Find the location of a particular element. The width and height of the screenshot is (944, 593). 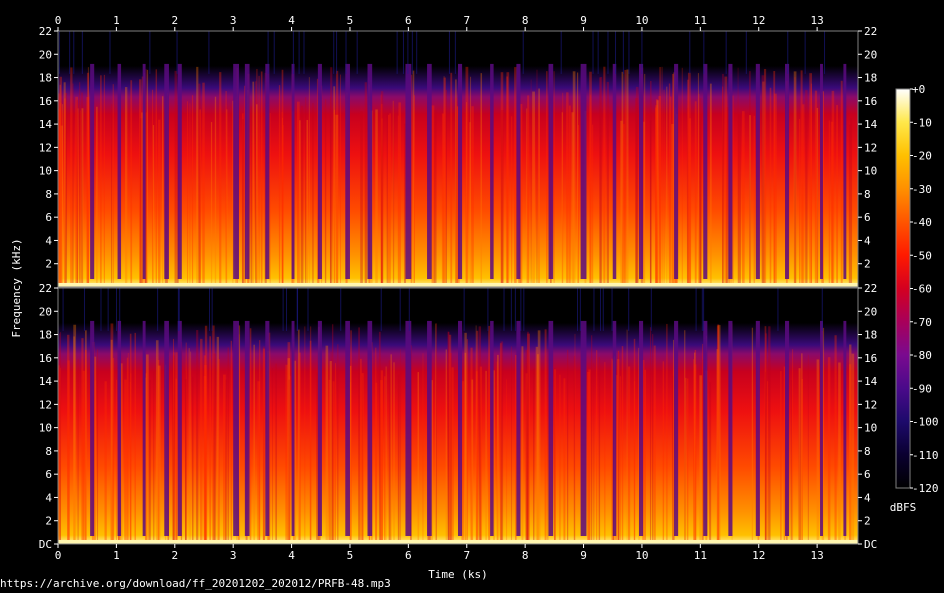

colorbar-tick-label: -40 is located at coordinates (922, 222).